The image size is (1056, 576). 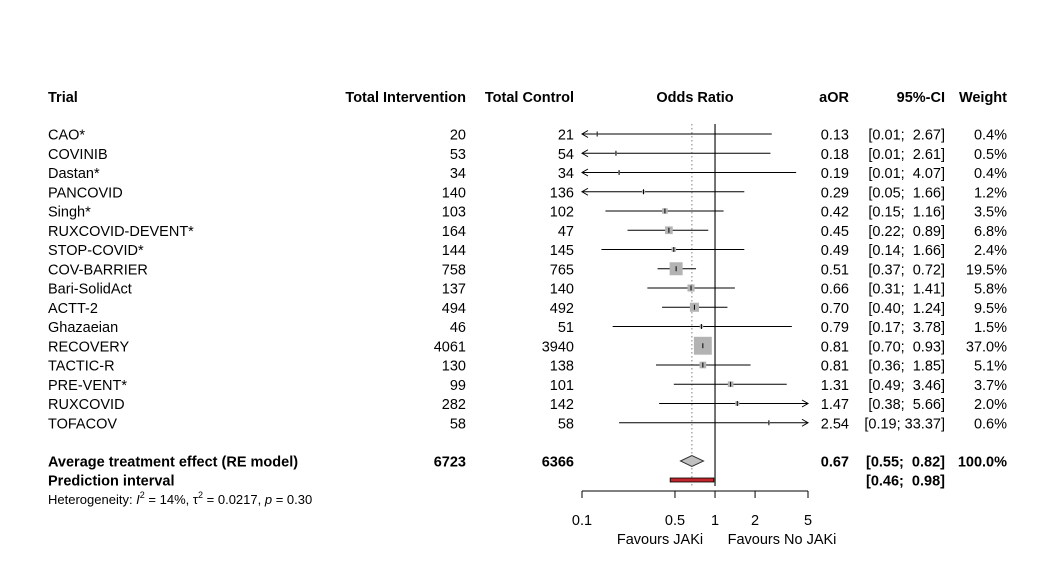 What do you see at coordinates (454, 270) in the screenshot?
I see `total-intervention-value: 758` at bounding box center [454, 270].